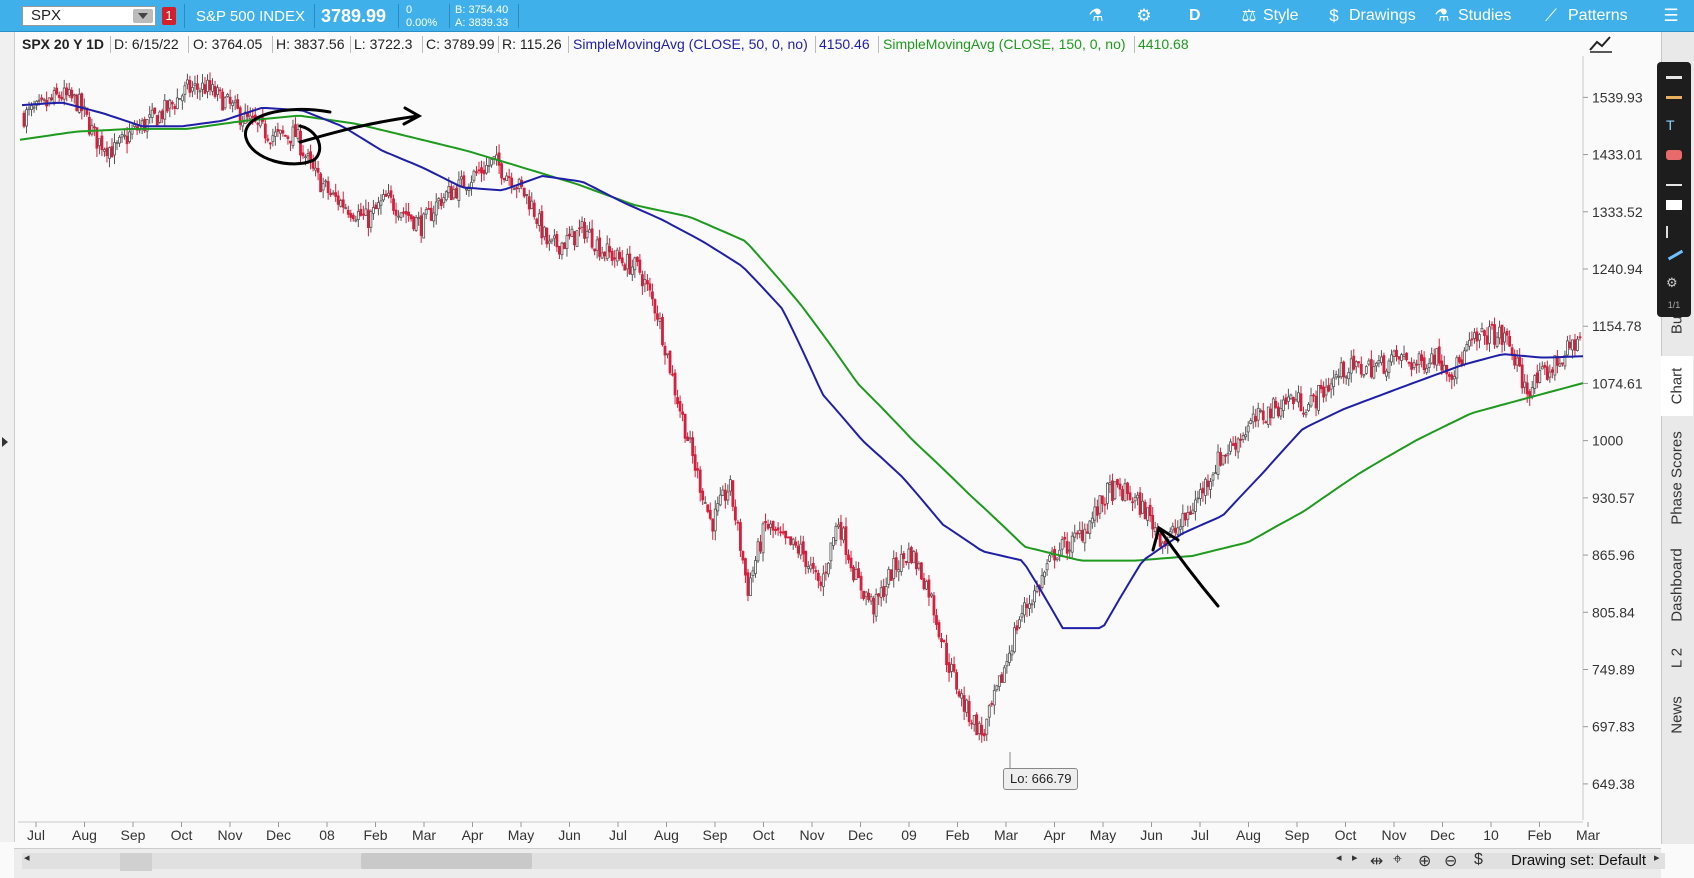 Image resolution: width=1694 pixels, height=878 pixels. Describe the element at coordinates (1674, 77) in the screenshot. I see `line-tool-icon` at that location.